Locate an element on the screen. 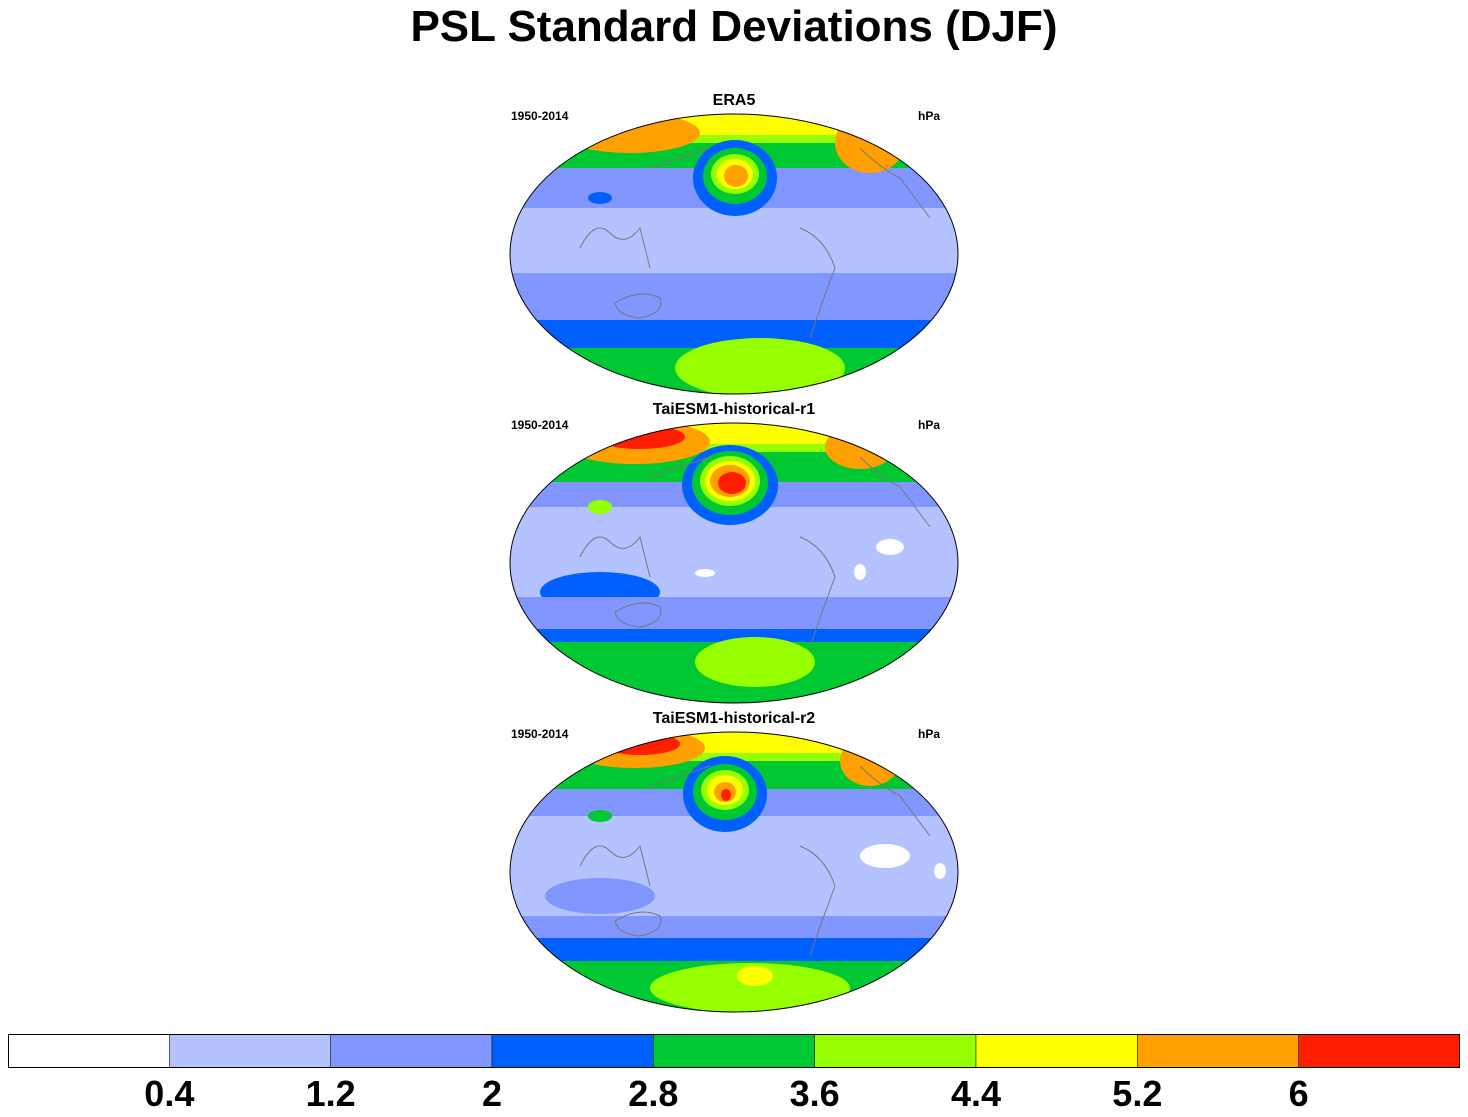  map-panel-r2: TaiESM1-historical-r2 1950-2014 hPa is located at coordinates (734, 863).